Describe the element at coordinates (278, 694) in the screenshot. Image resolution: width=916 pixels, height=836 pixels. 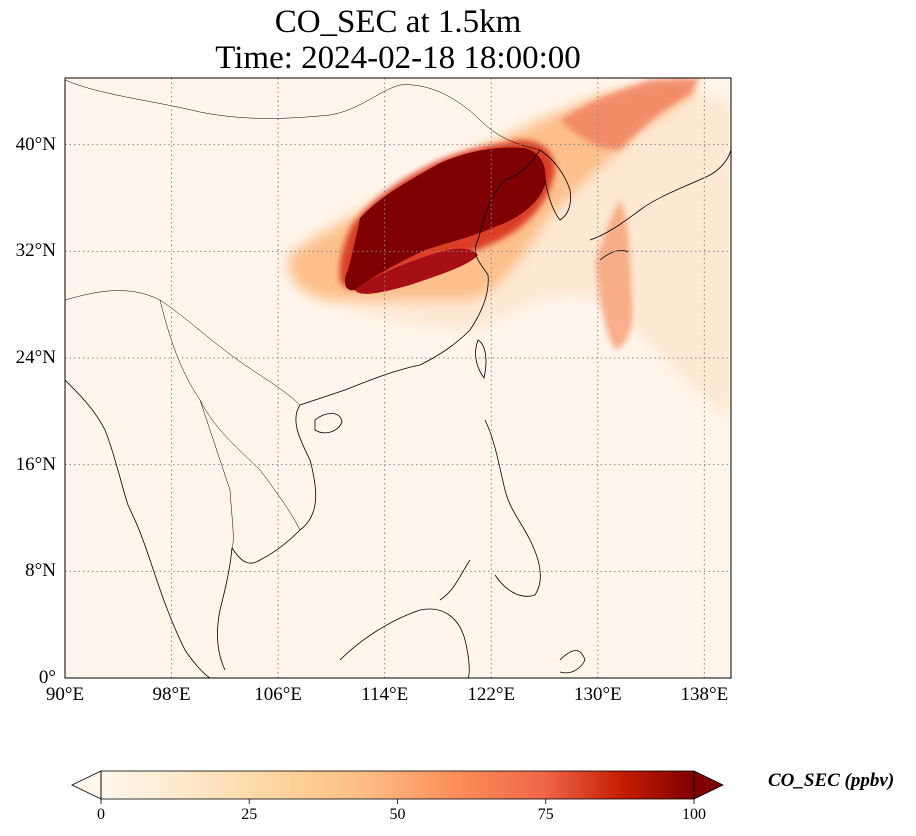
I see `x-tick-label: 106°E` at that location.